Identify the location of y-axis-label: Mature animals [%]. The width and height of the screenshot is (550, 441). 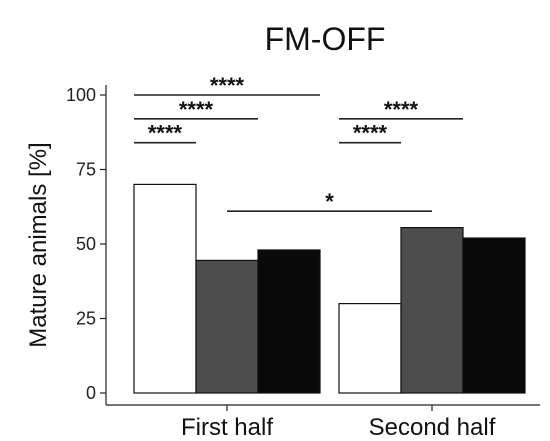
(38, 244).